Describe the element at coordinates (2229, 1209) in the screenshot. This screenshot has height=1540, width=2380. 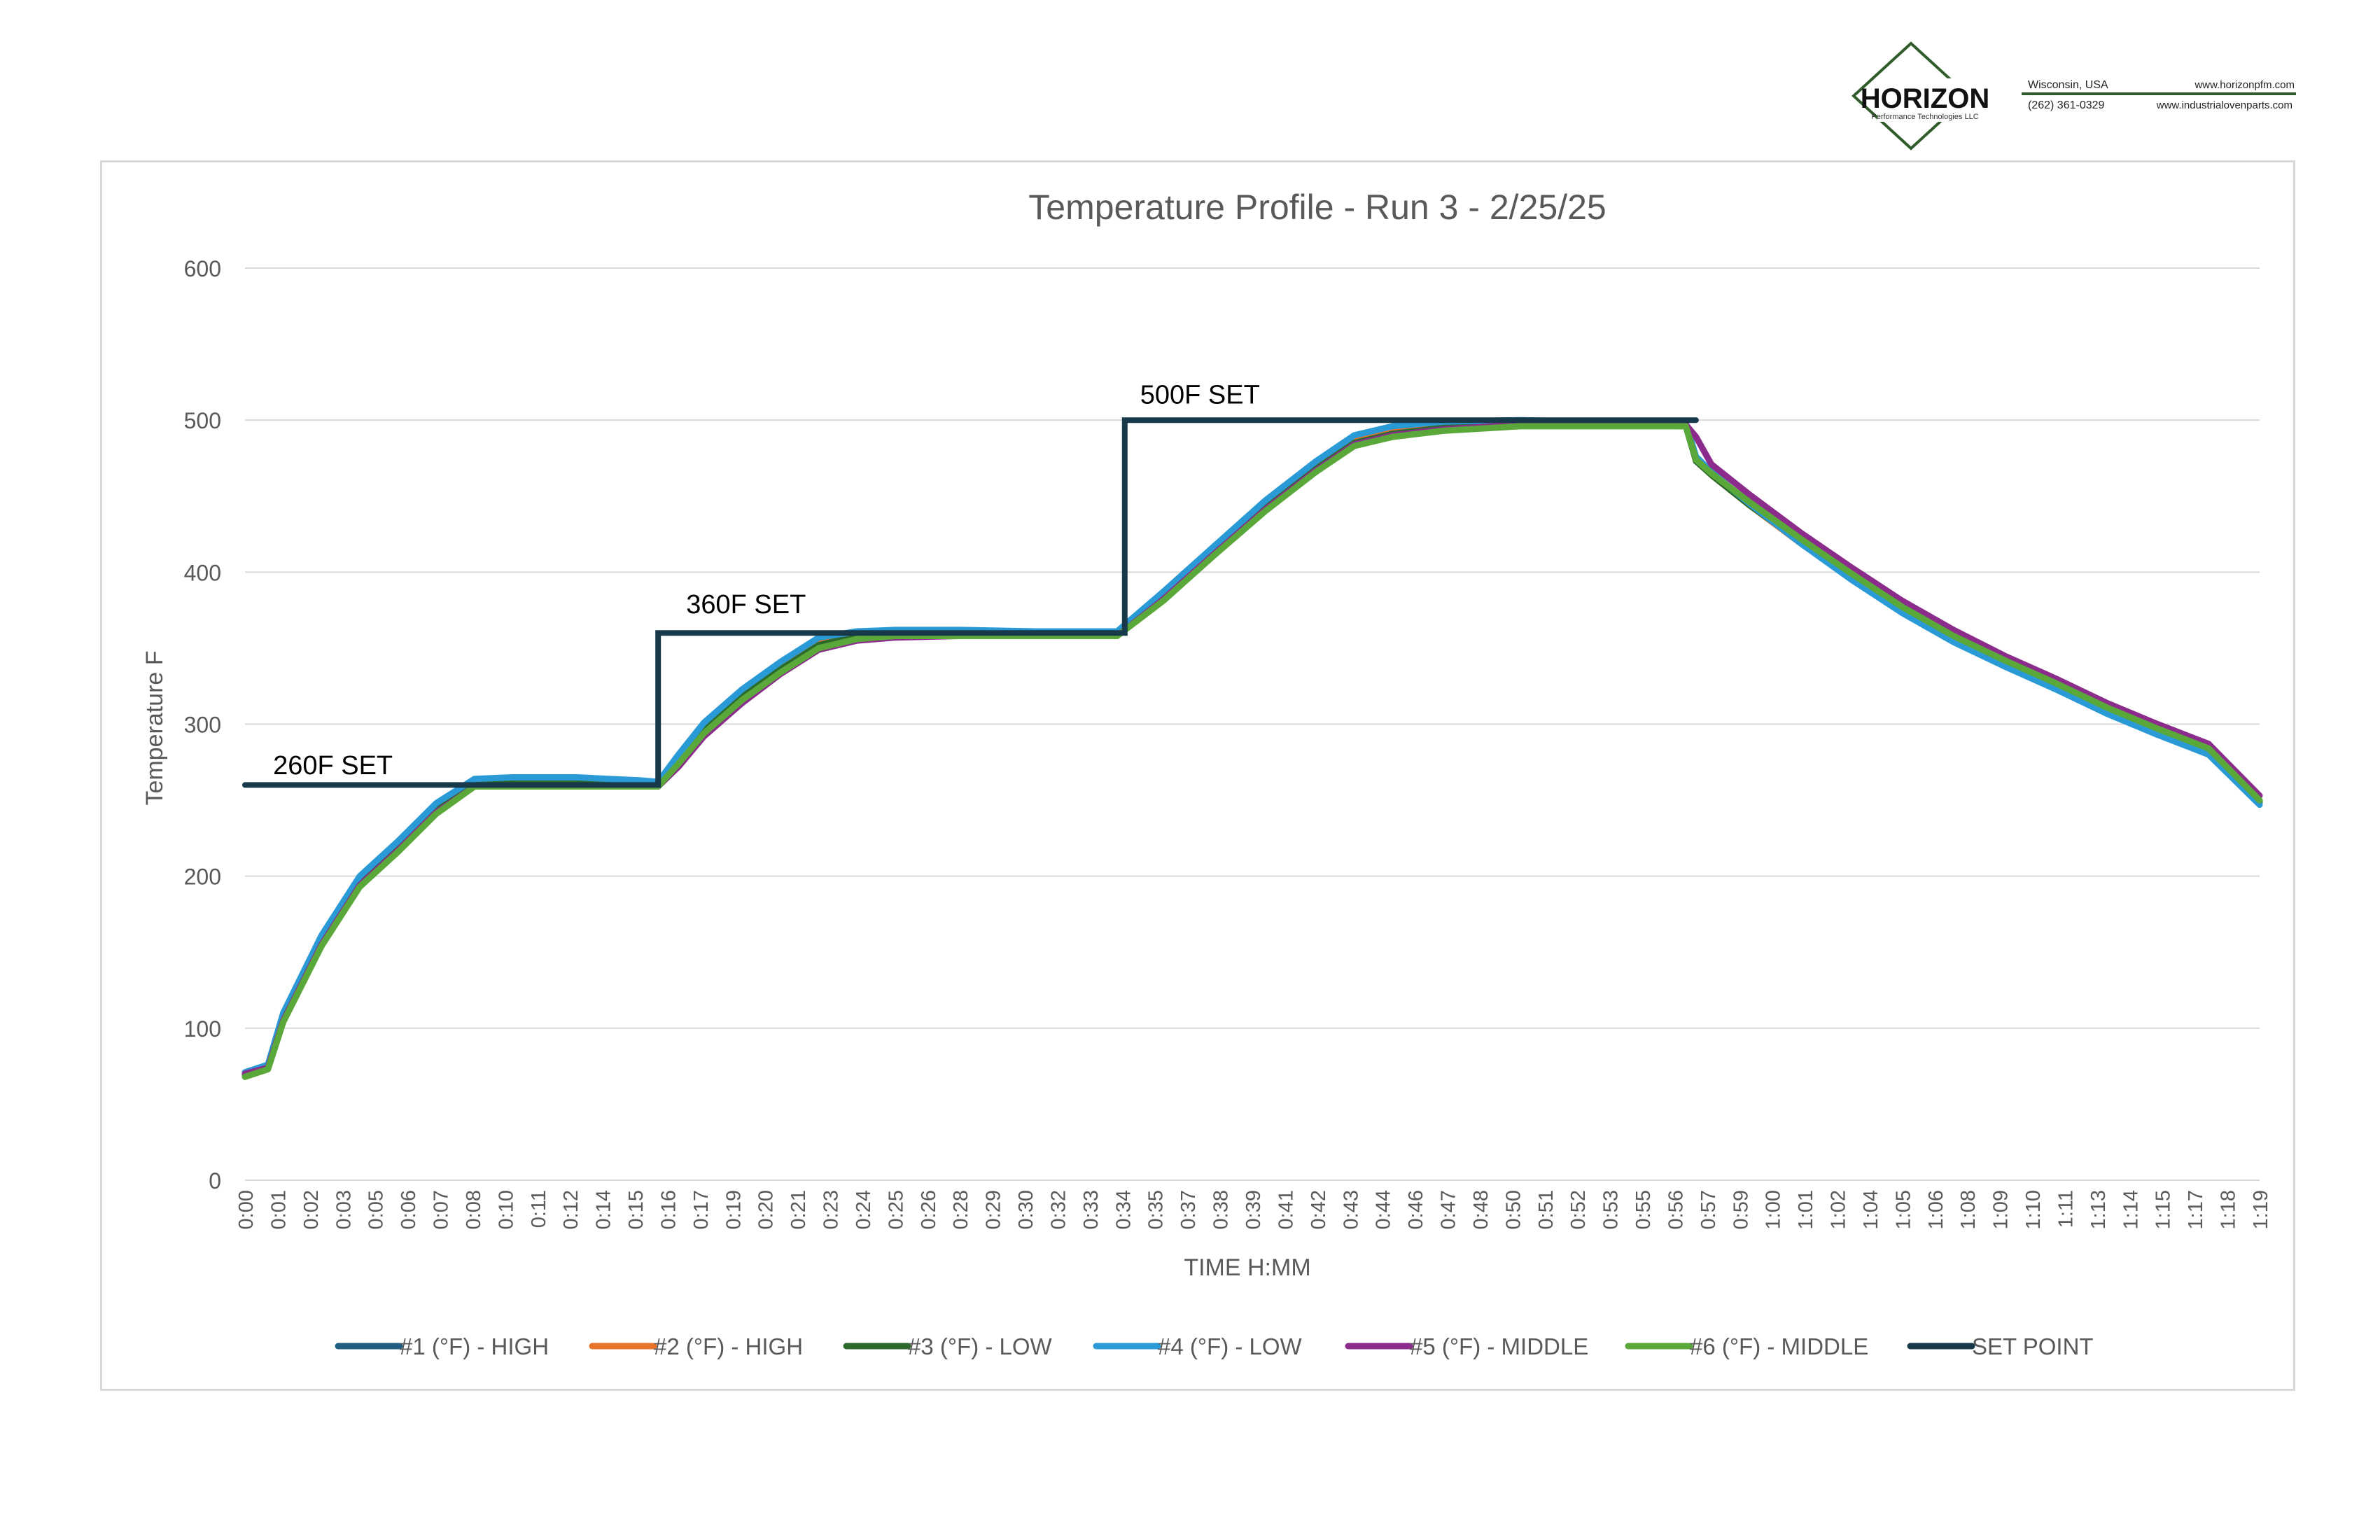
I see `x-tick-label: 1:18` at that location.